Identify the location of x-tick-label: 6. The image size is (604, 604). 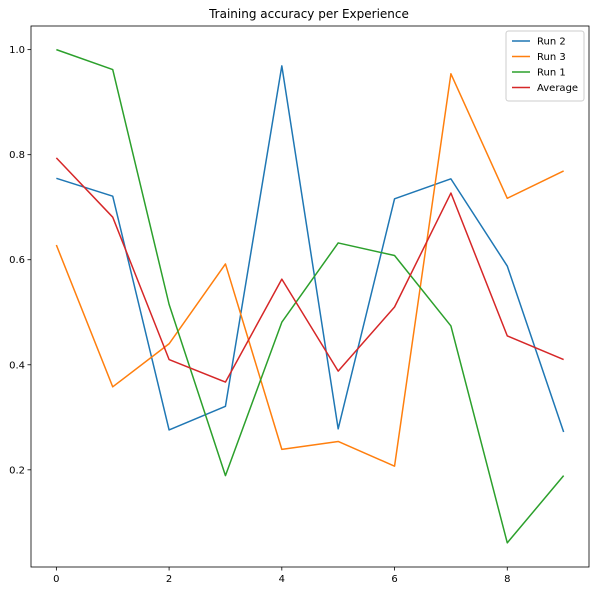
(394, 579).